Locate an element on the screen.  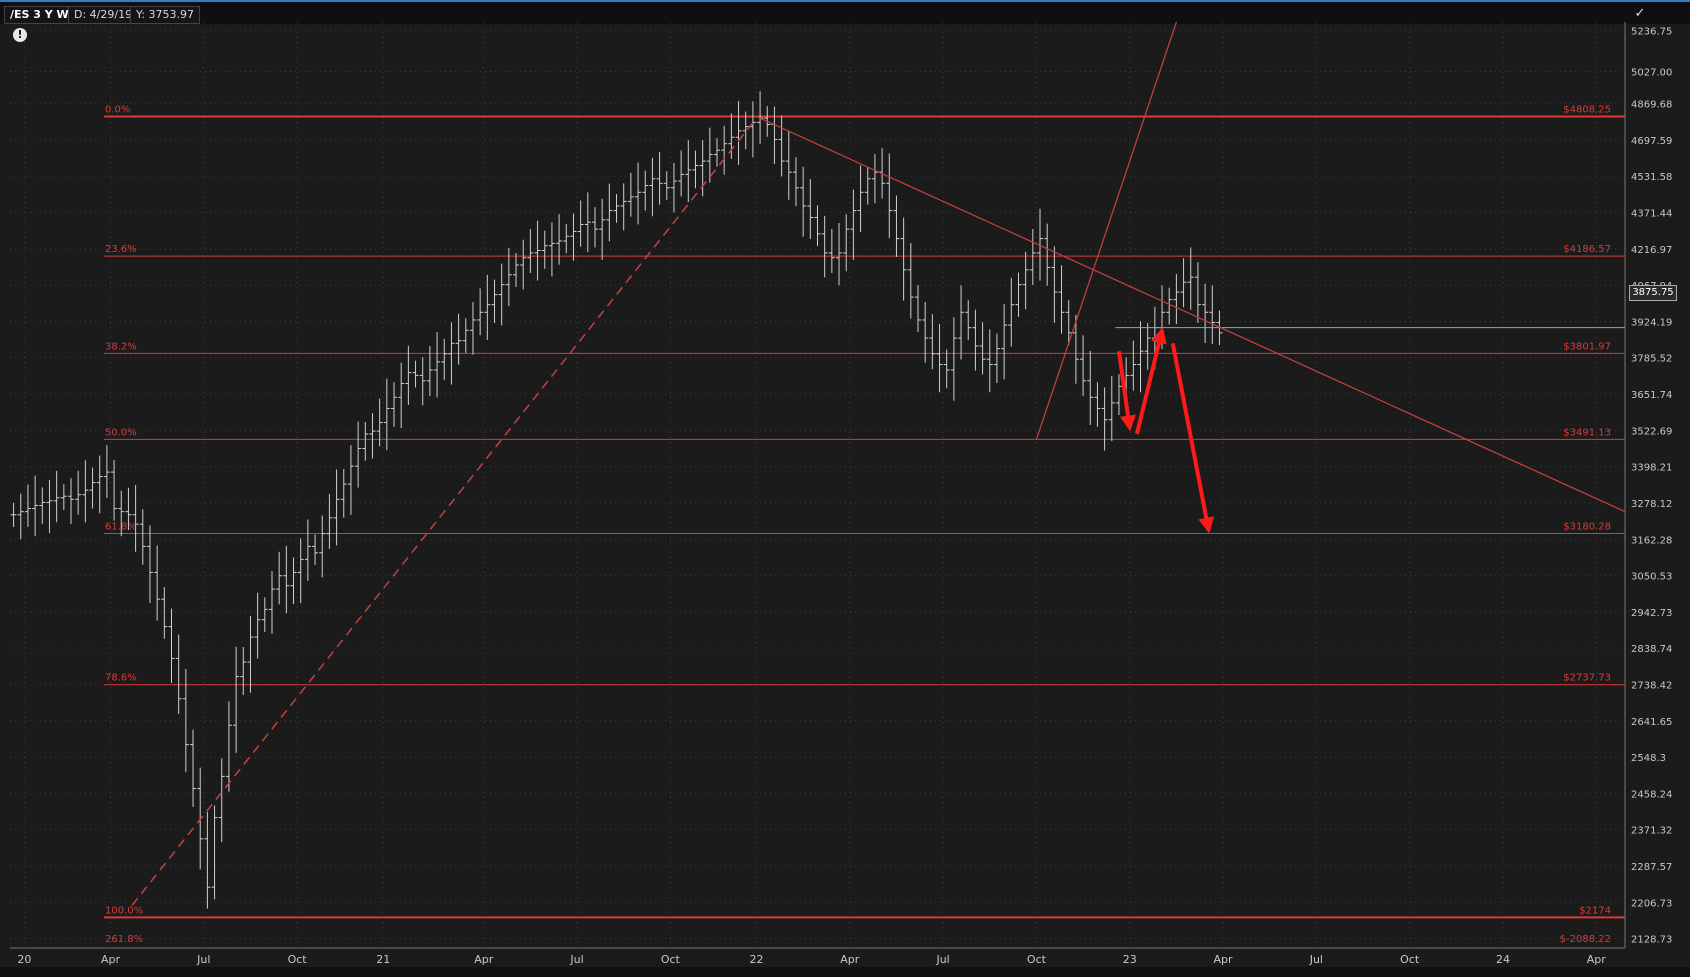
y-tick-label: 3785.52 is located at coordinates (1651, 359).